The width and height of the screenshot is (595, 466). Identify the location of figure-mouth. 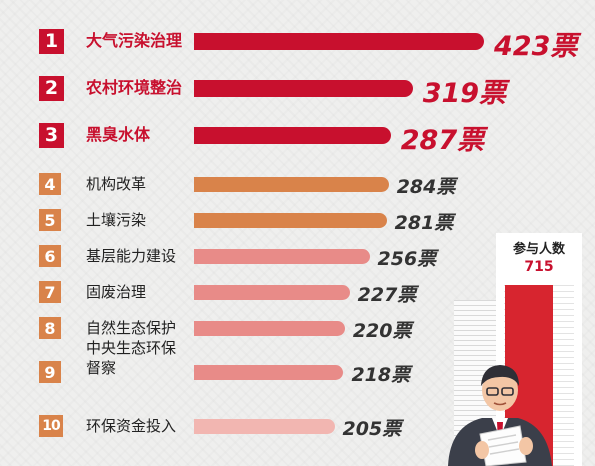
(500, 404).